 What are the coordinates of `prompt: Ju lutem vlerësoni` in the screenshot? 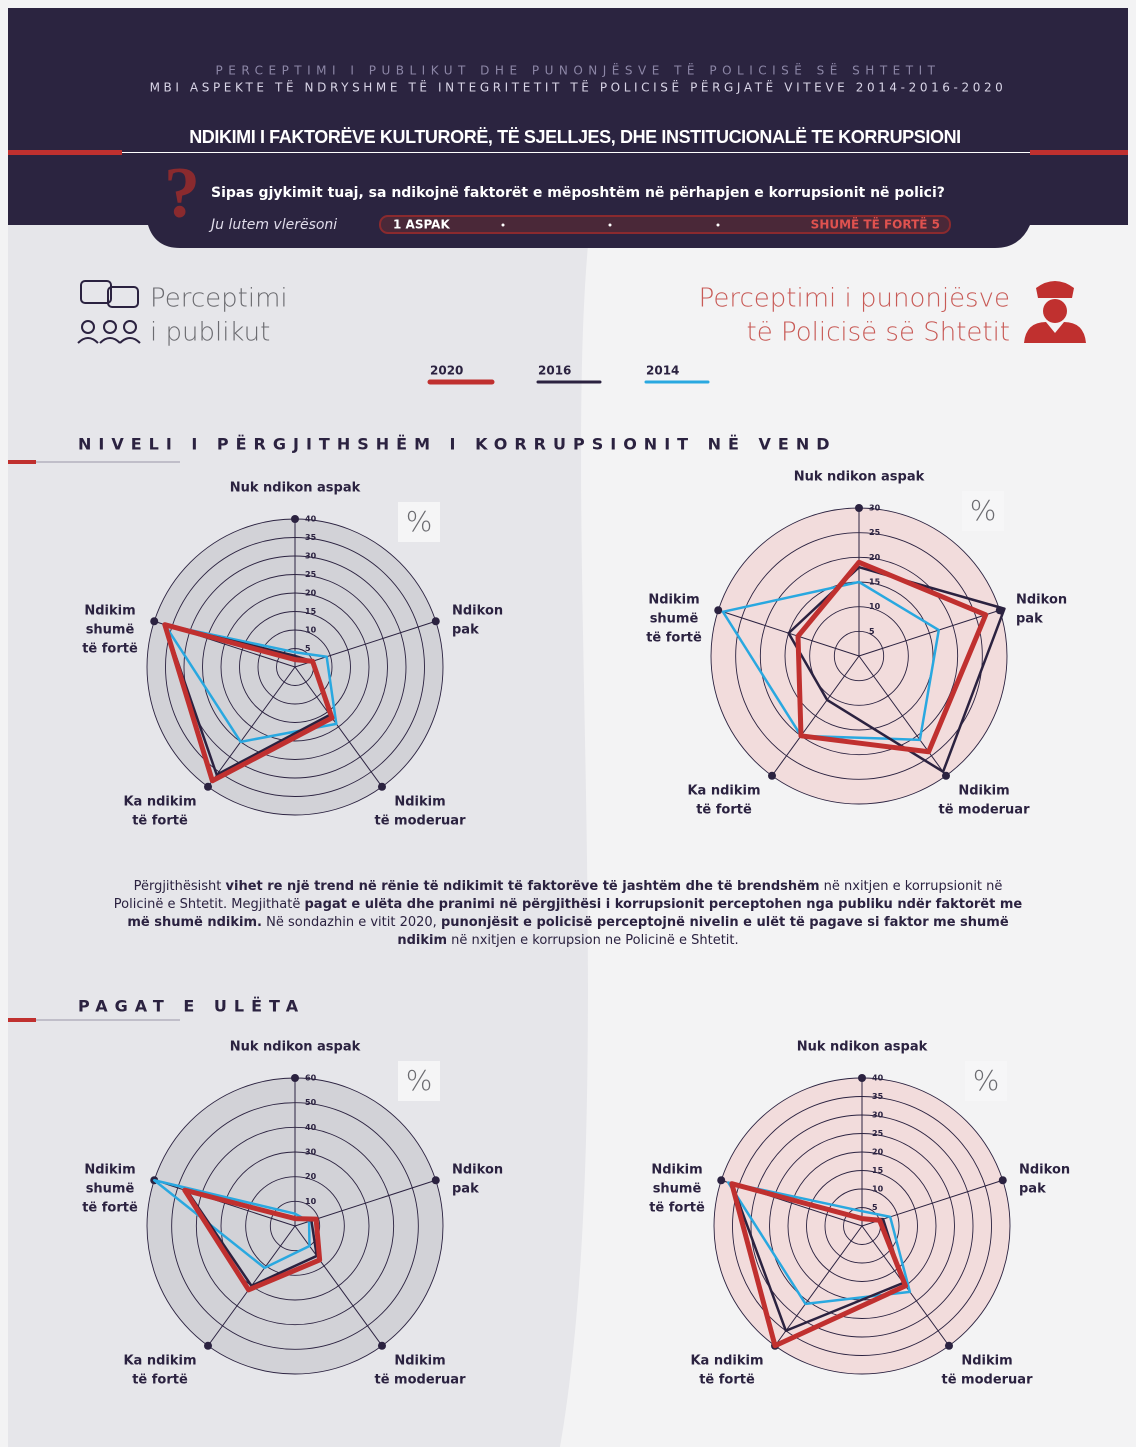 It's located at (272, 225).